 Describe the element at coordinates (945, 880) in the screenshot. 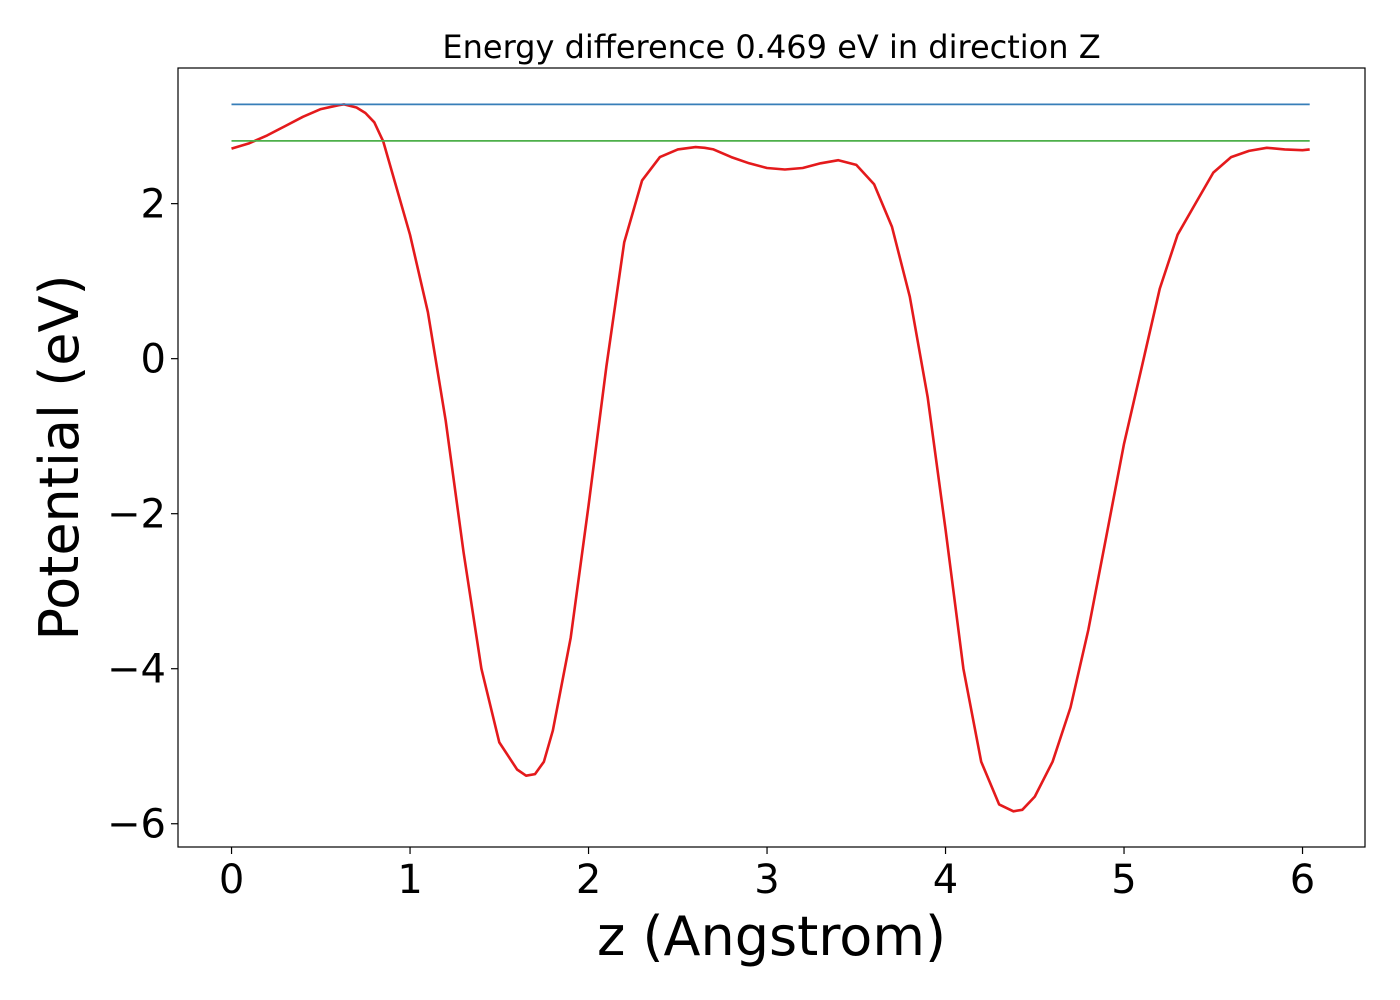

I see `x-tick-label: 4` at that location.